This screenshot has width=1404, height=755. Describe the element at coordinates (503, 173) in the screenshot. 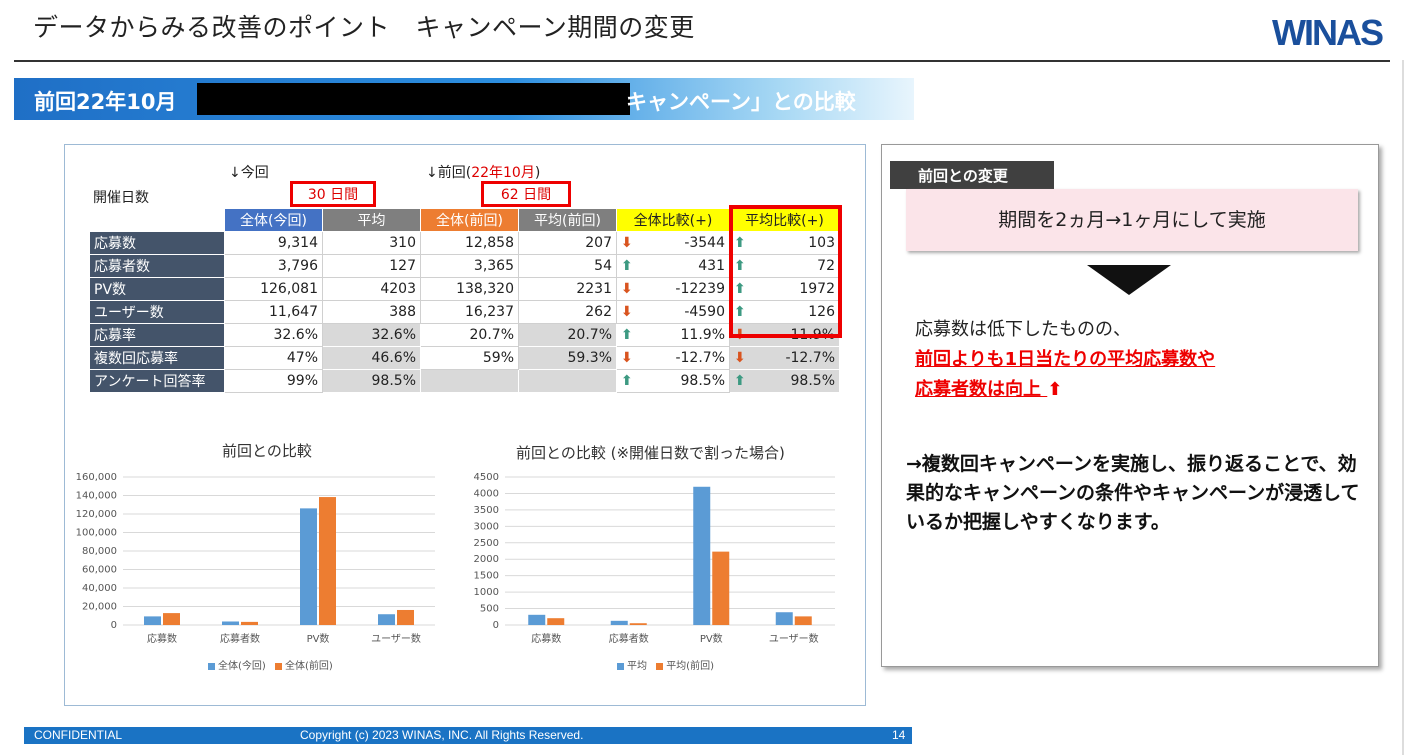

I see `previous-date: 22年10月` at that location.